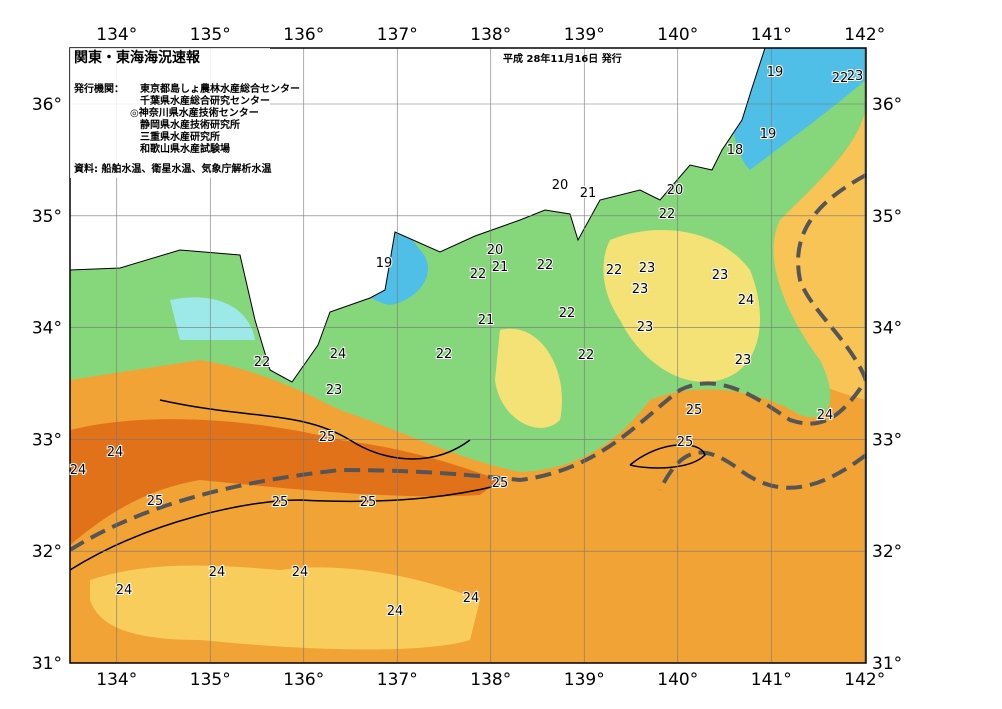 The width and height of the screenshot is (1002, 709). I want to click on legend-box, so click(170, 113).